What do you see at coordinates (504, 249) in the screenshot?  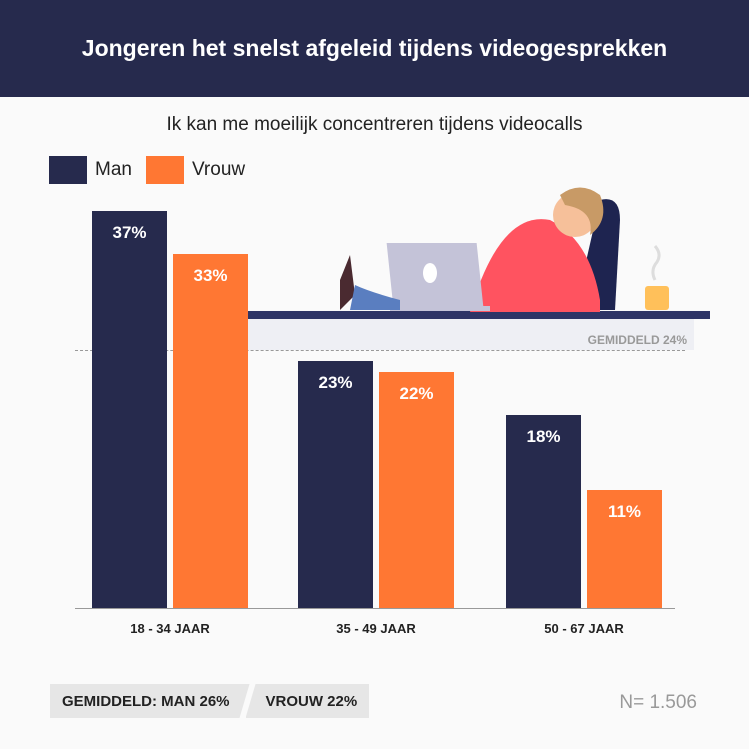 I see `relaxing-person-illustration` at bounding box center [504, 249].